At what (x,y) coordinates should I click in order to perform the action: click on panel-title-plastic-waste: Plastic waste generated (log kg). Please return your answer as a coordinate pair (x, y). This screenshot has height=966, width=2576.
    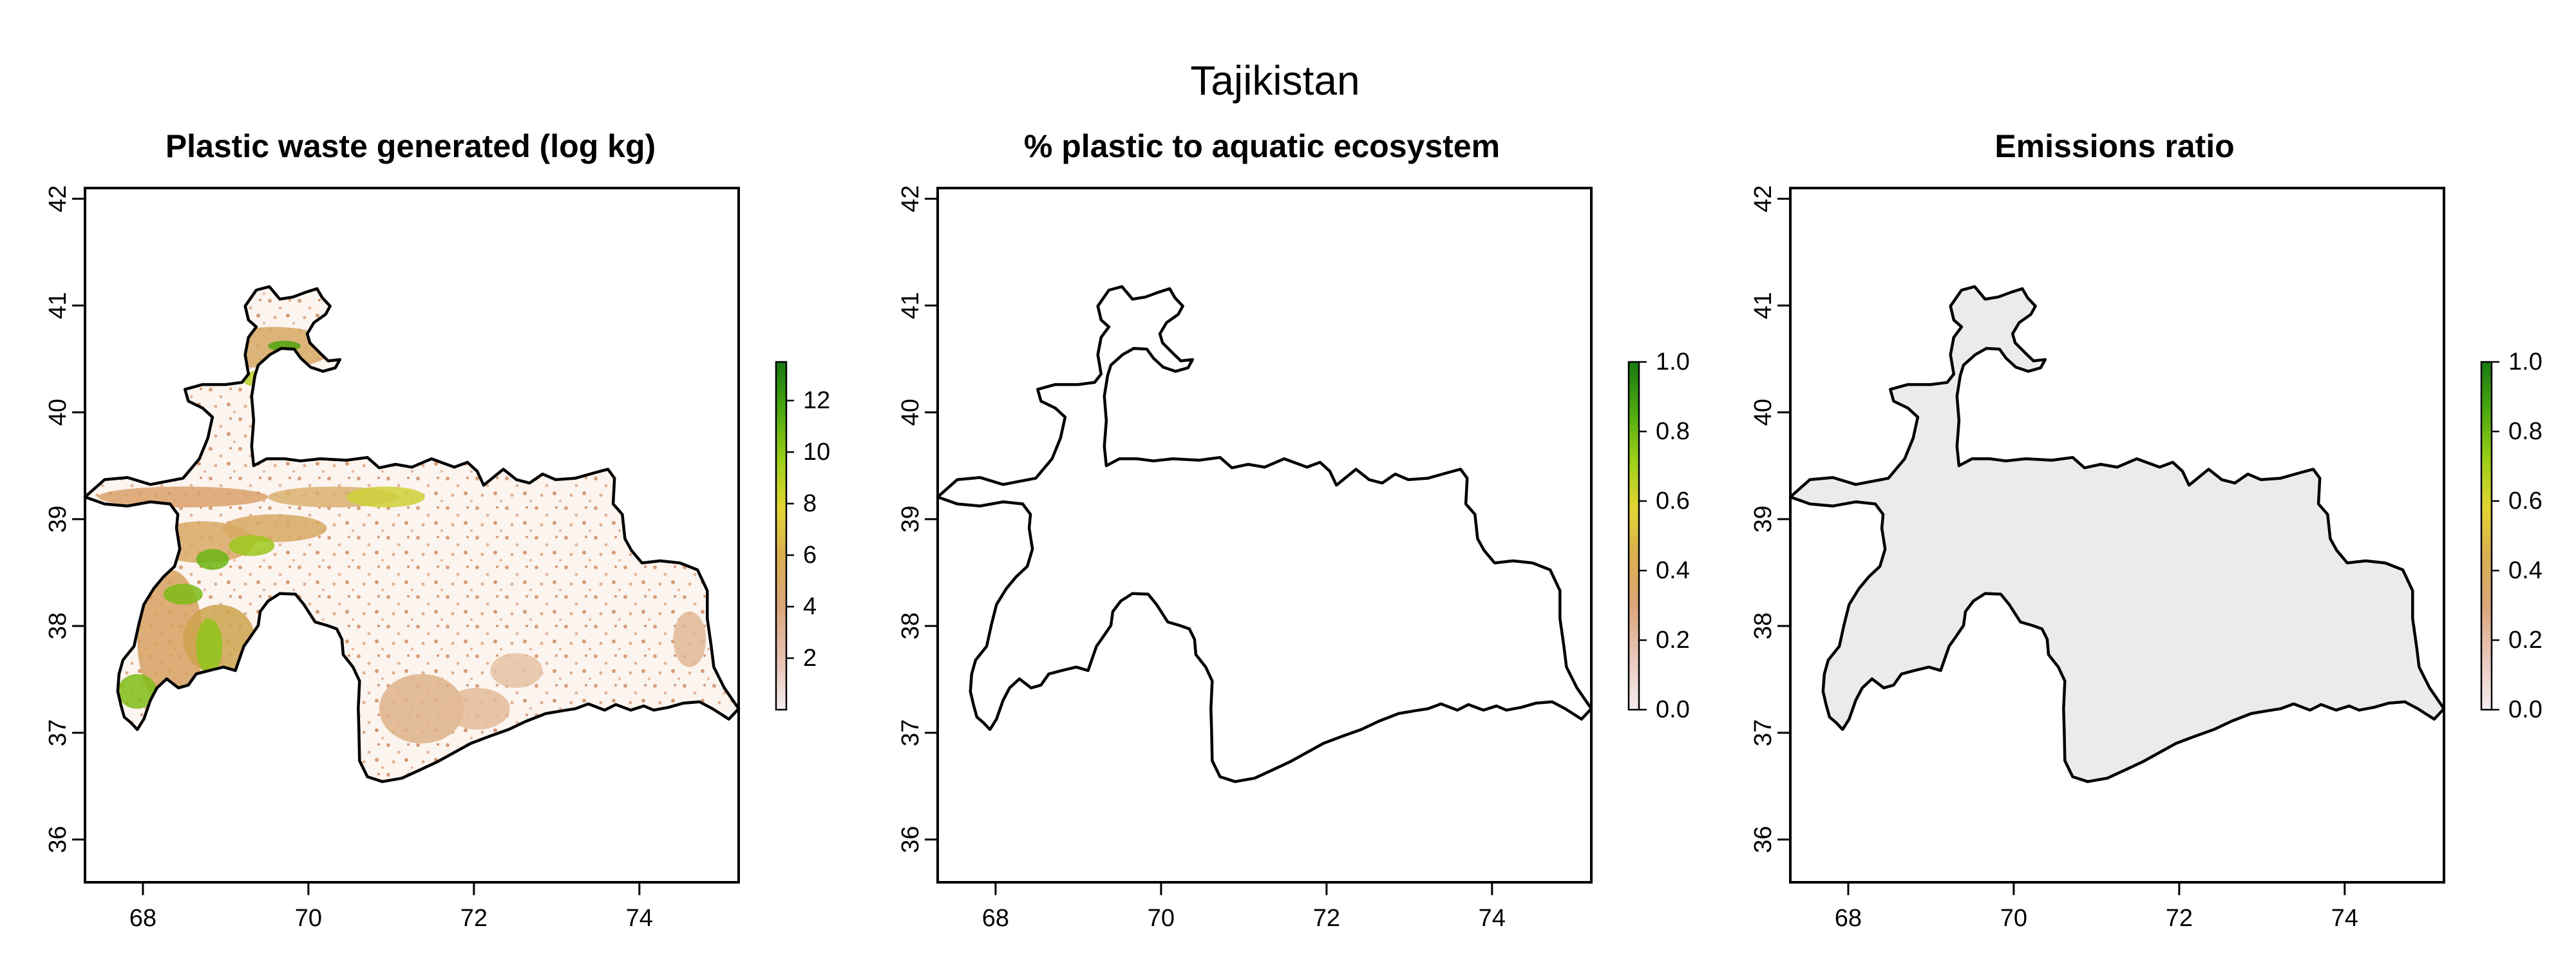
    Looking at the image, I should click on (411, 146).